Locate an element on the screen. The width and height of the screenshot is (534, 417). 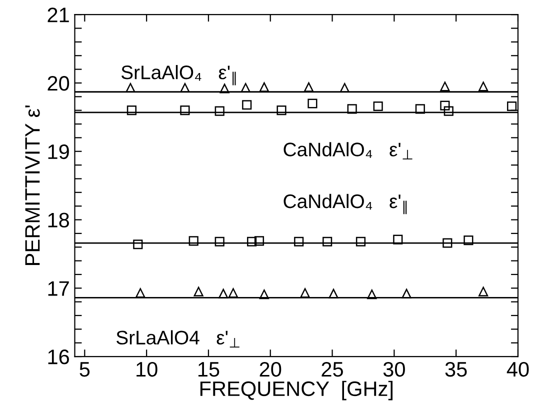
x-tick-label: 20 is located at coordinates (271, 369).